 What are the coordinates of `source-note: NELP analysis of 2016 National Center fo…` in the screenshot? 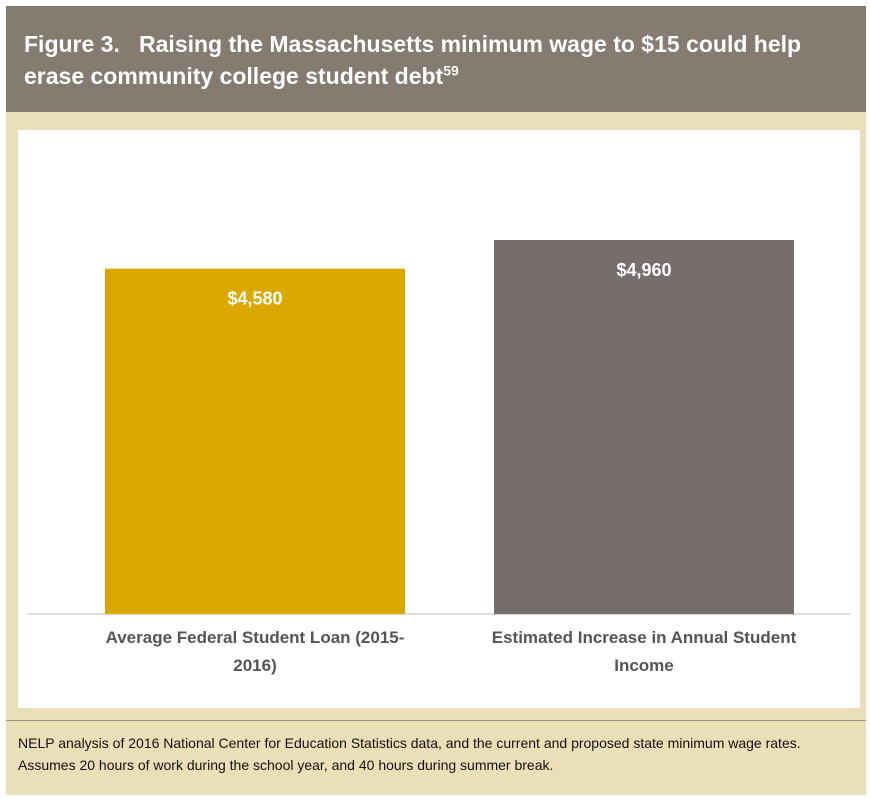 It's located at (409, 754).